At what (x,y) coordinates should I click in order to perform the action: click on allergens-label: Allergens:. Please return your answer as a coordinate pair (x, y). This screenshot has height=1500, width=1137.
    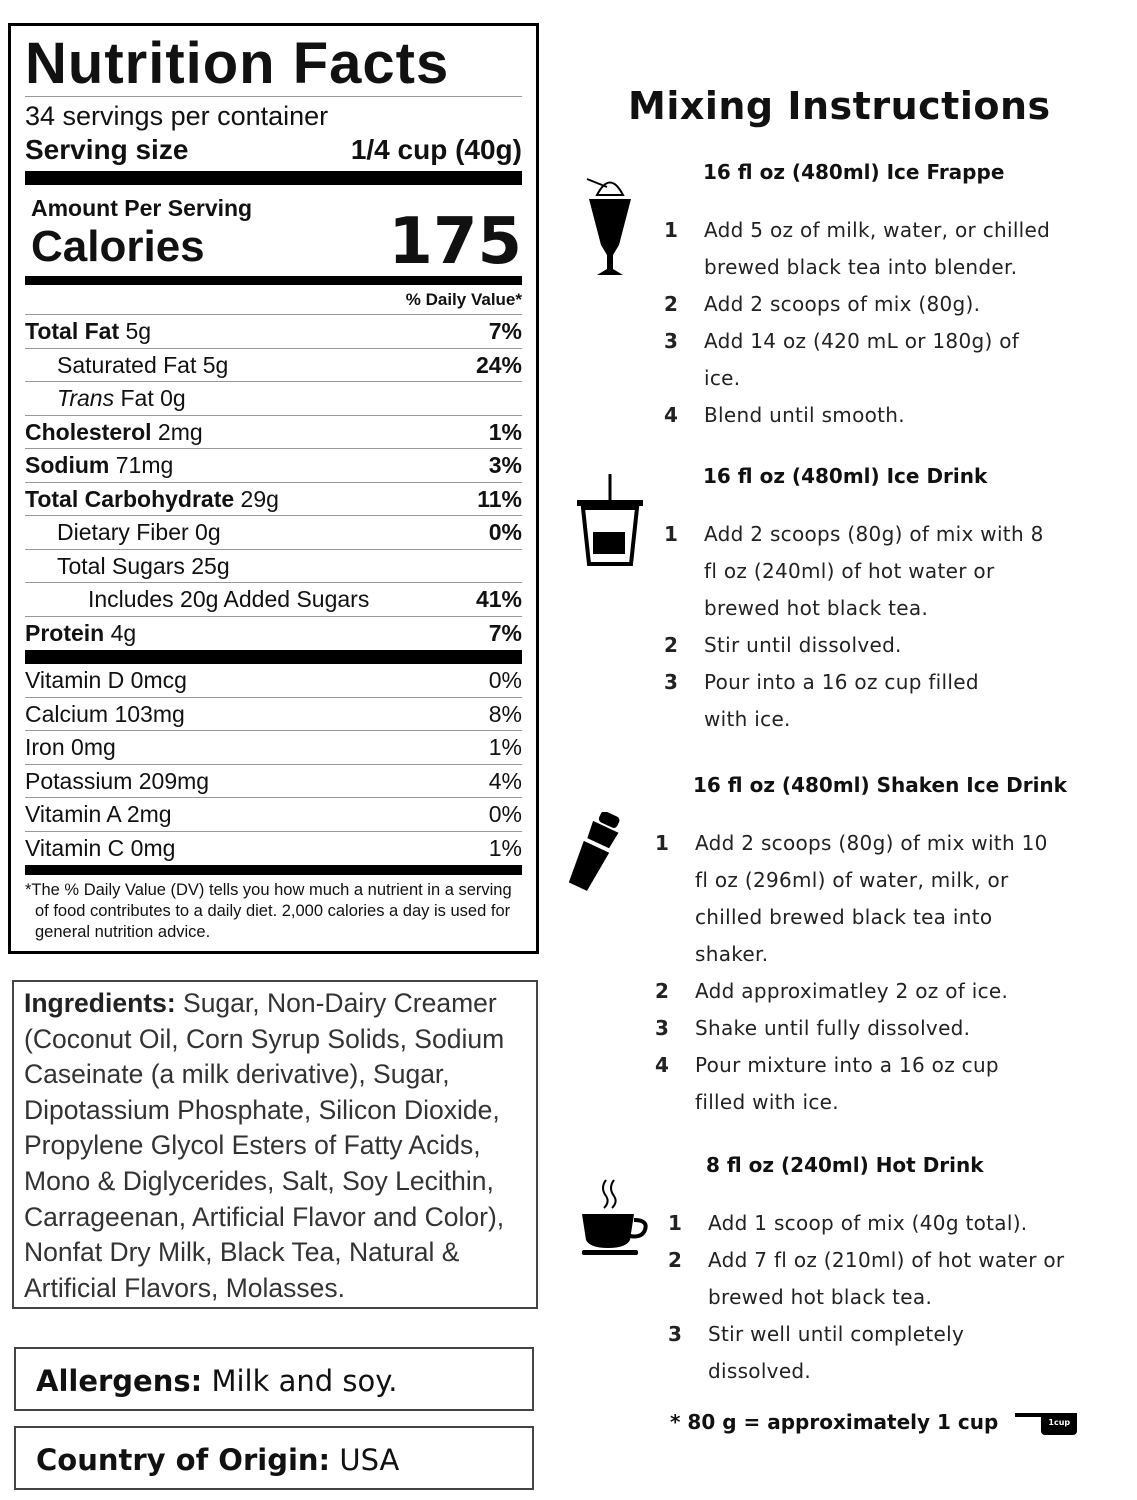
    Looking at the image, I should click on (119, 1381).